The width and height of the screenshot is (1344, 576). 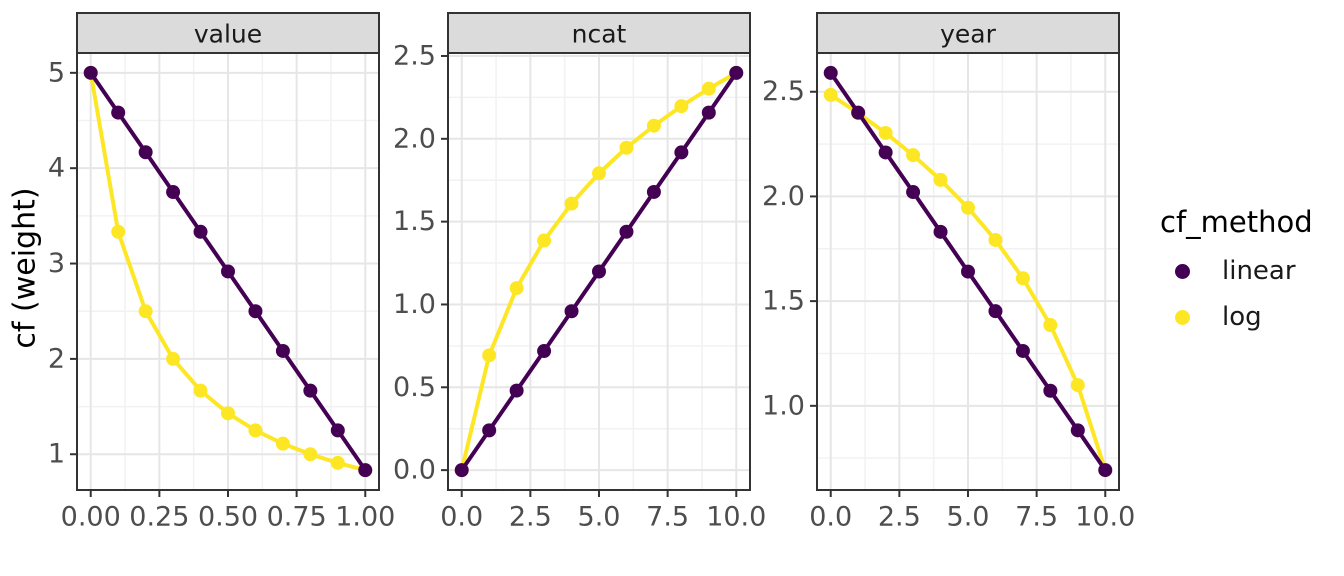 What do you see at coordinates (1236, 222) in the screenshot?
I see `legend-title: cf_method` at bounding box center [1236, 222].